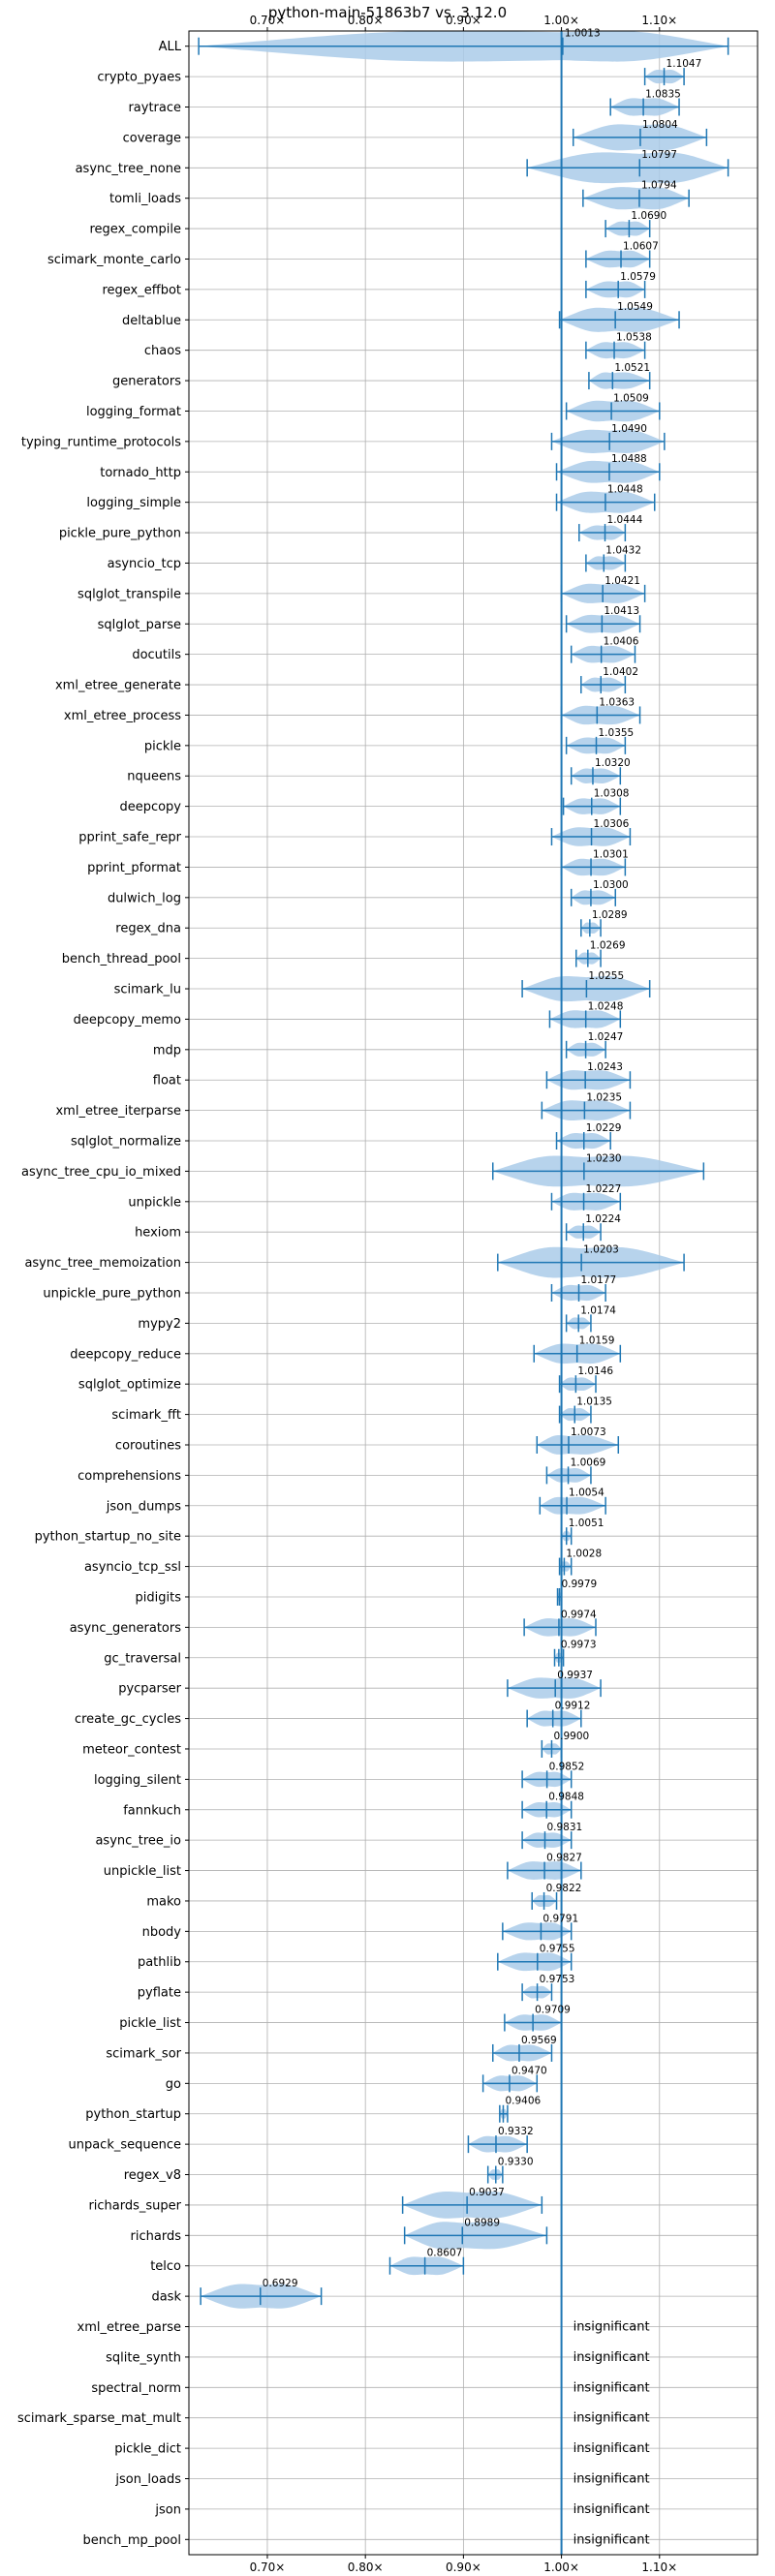  Describe the element at coordinates (125, 1354) in the screenshot. I see `y-tick-label: deepcopy_reduce` at that location.